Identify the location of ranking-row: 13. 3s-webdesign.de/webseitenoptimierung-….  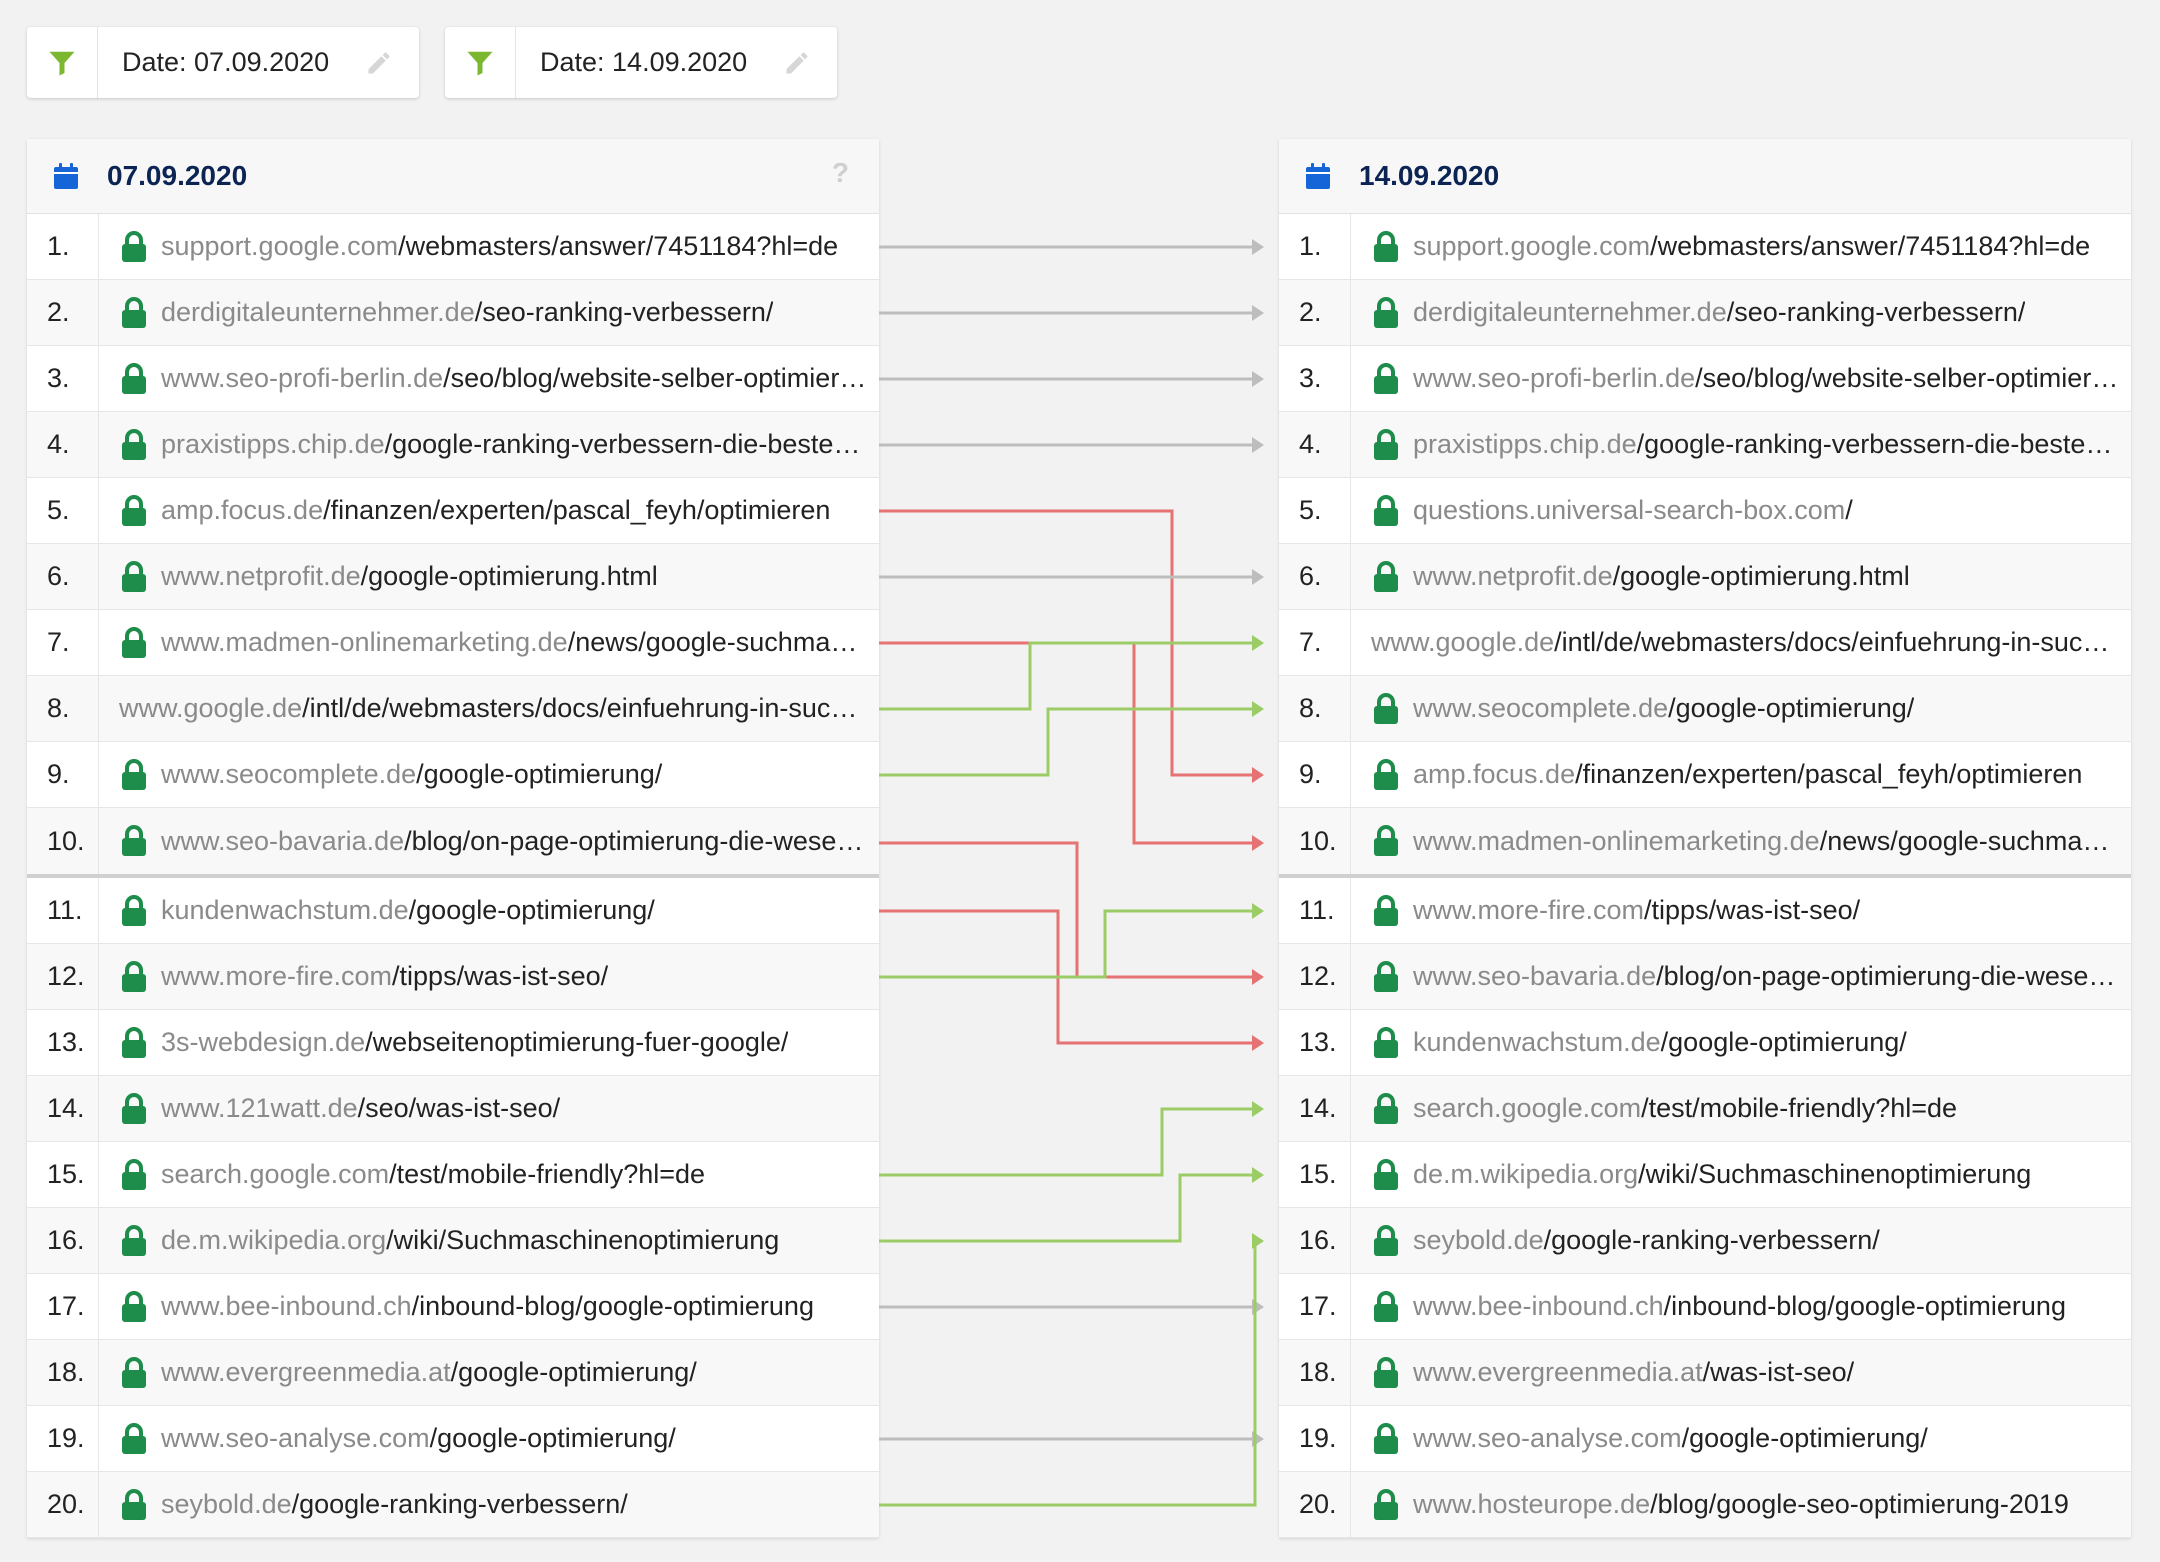
(453, 1043).